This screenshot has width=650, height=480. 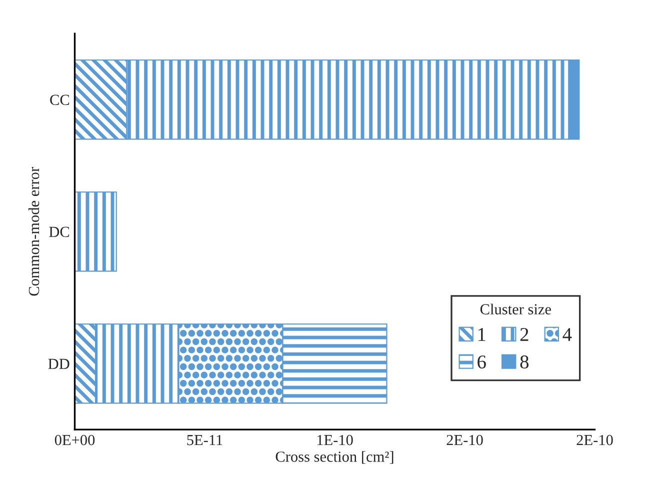 I want to click on y-axis-title: Common-mode error, so click(x=34, y=231).